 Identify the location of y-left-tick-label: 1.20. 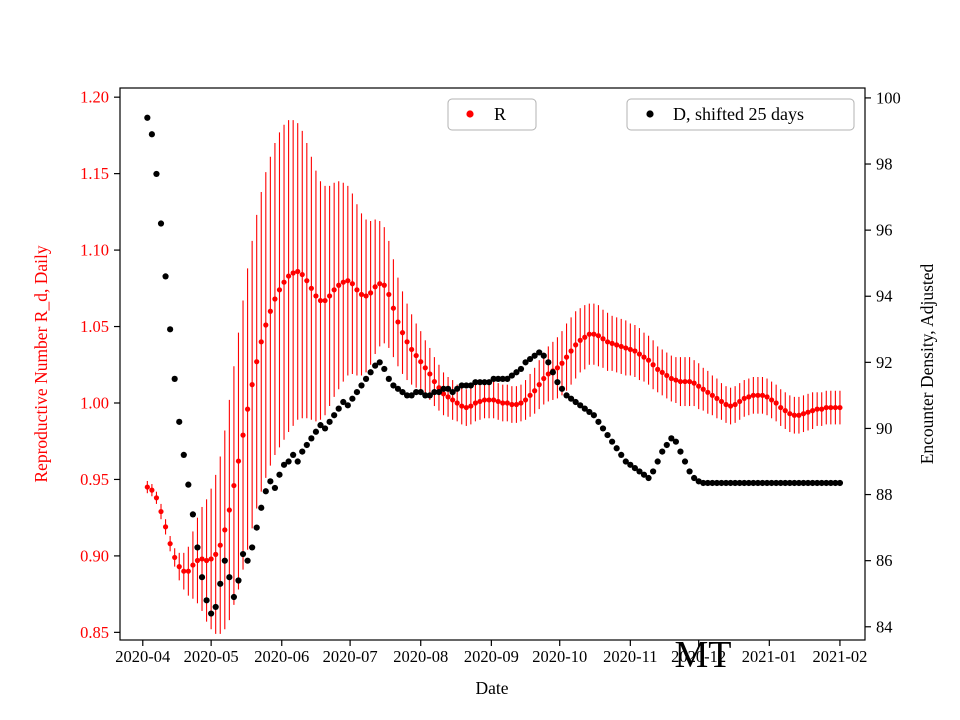
(94, 97).